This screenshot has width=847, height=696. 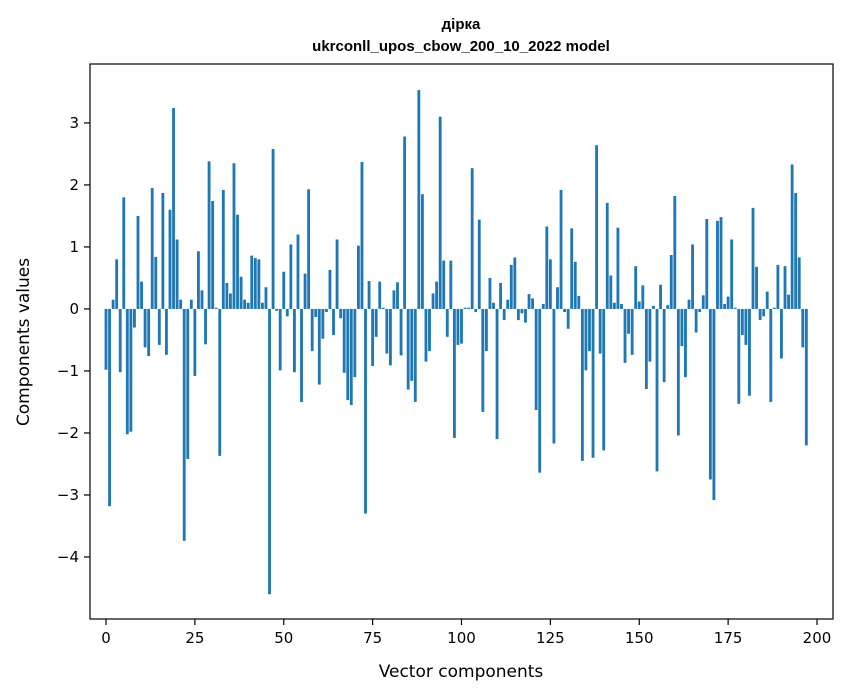 What do you see at coordinates (74, 309) in the screenshot?
I see `y-tick-label-4: 0` at bounding box center [74, 309].